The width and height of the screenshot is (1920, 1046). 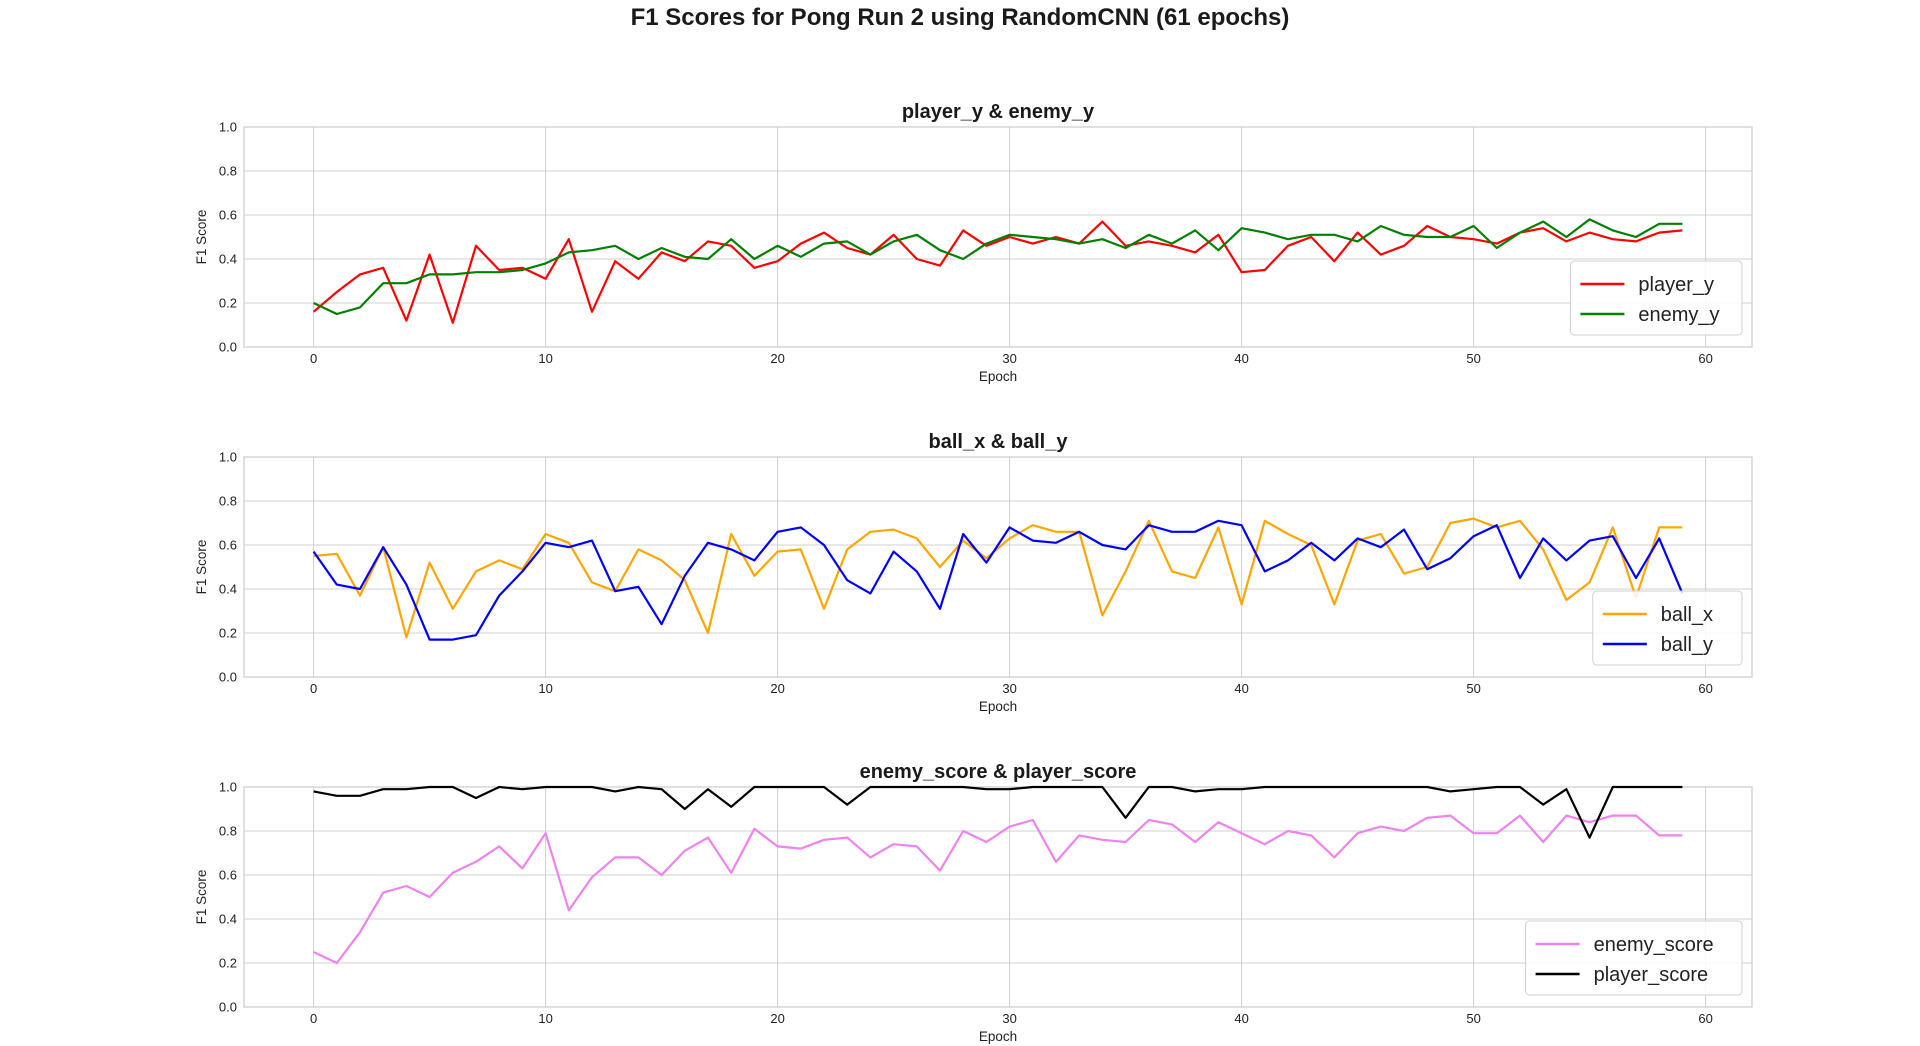 I want to click on series-line-enemy-score, so click(x=998, y=889).